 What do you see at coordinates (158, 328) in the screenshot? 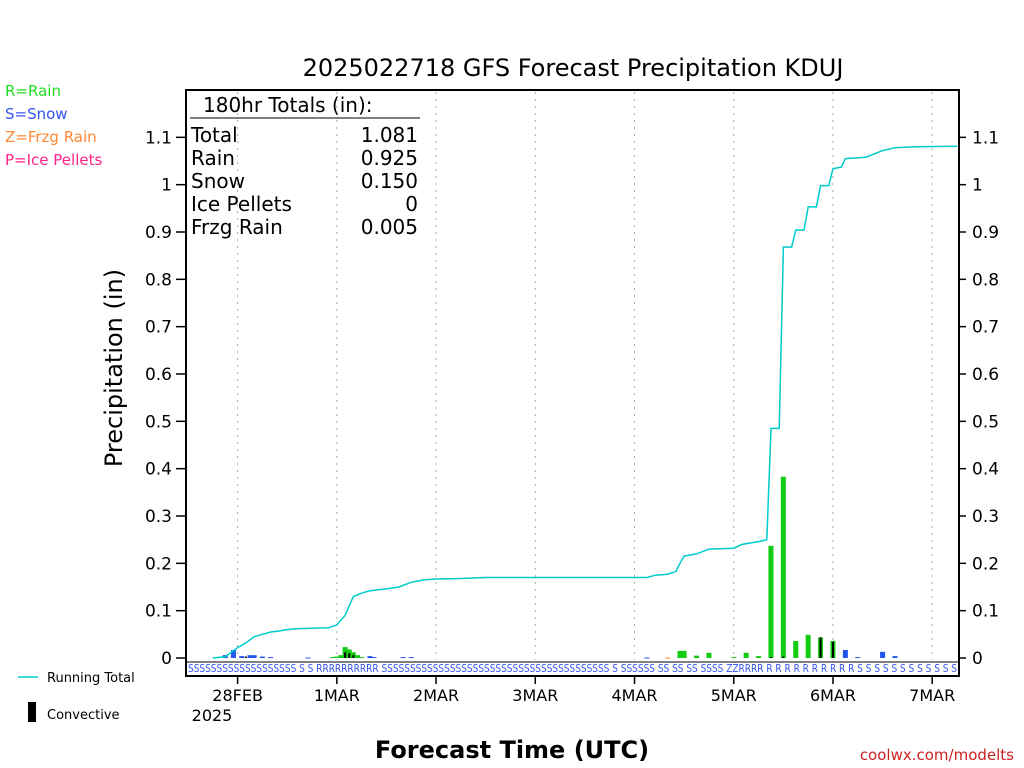
I see `y-tick-label-left: 0.7` at bounding box center [158, 328].